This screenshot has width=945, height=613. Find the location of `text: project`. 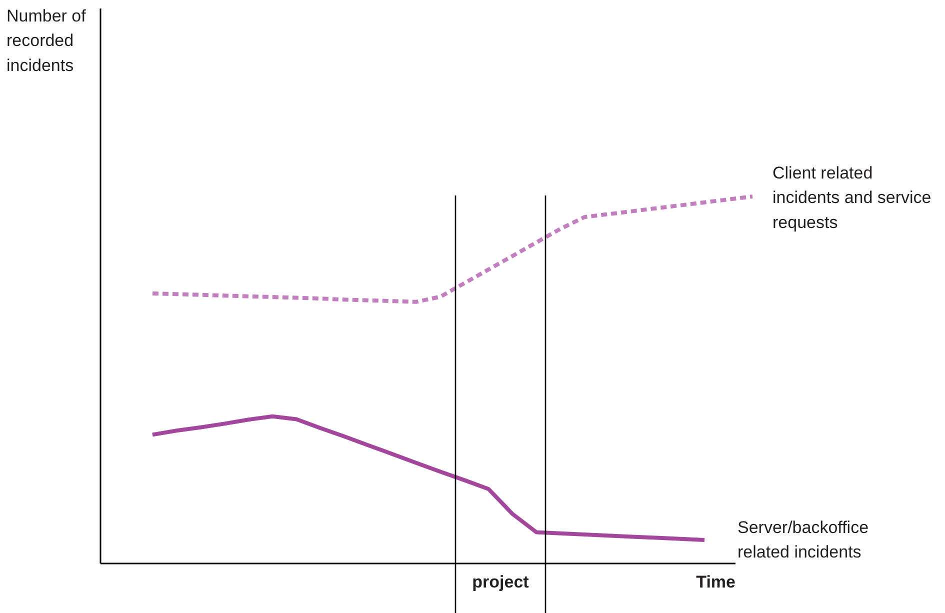

text: project is located at coordinates (501, 582).